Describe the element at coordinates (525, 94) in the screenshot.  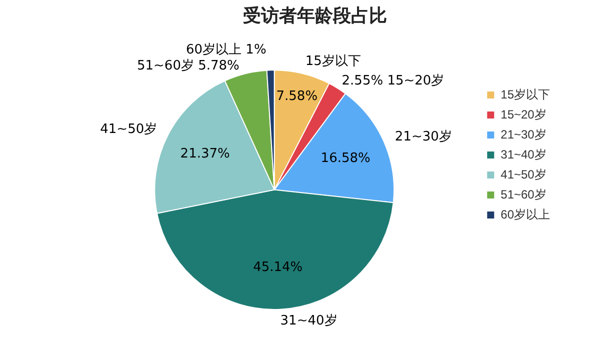
I see `legend-label: 15岁以下` at that location.